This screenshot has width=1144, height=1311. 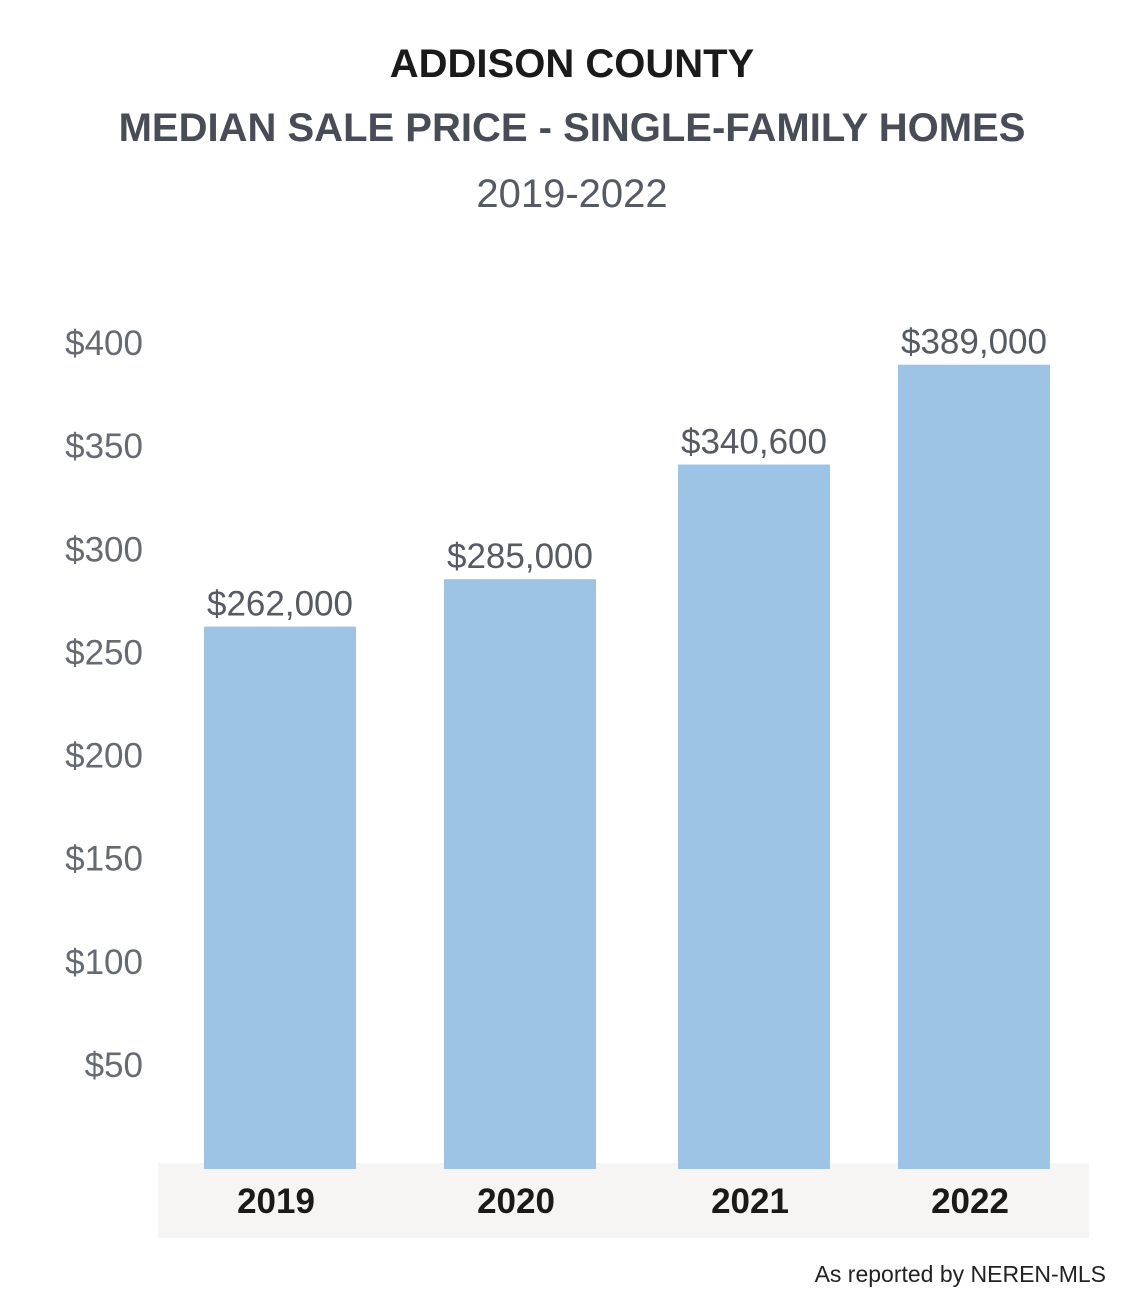 What do you see at coordinates (520, 874) in the screenshot?
I see `bar-2020` at bounding box center [520, 874].